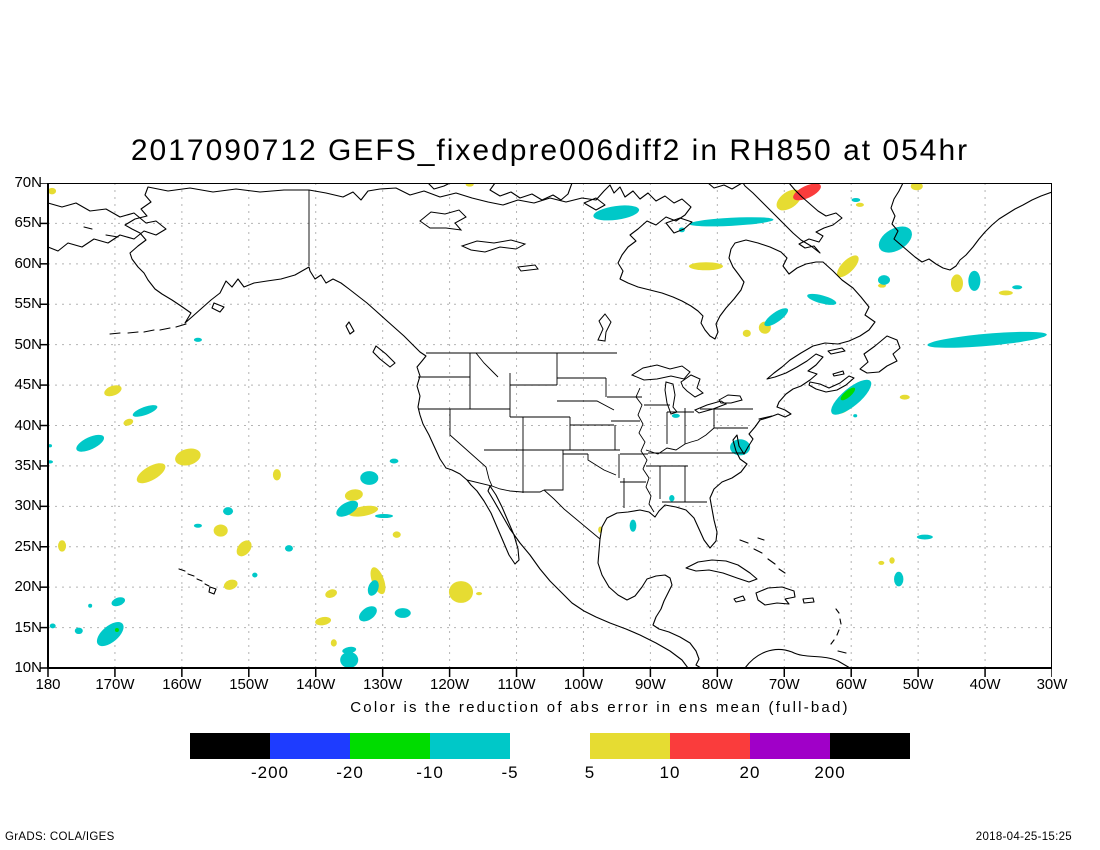  I want to click on lat-label: 30N, so click(28, 506).